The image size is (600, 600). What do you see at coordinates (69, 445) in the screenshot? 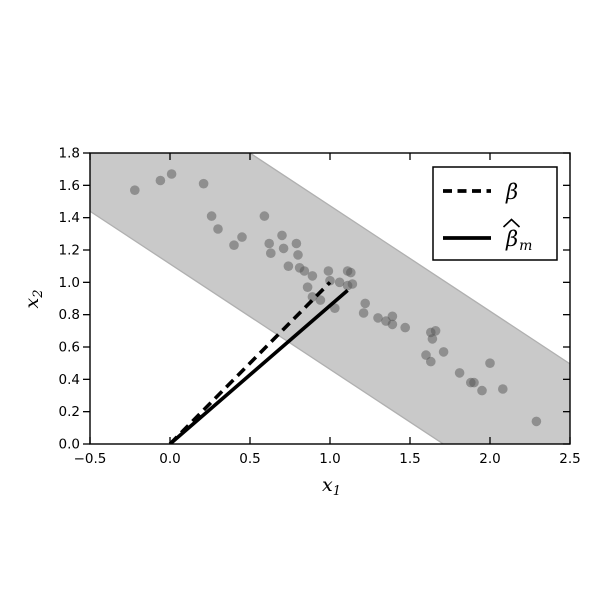
I see `y-tick-label: 0.0` at bounding box center [69, 445].